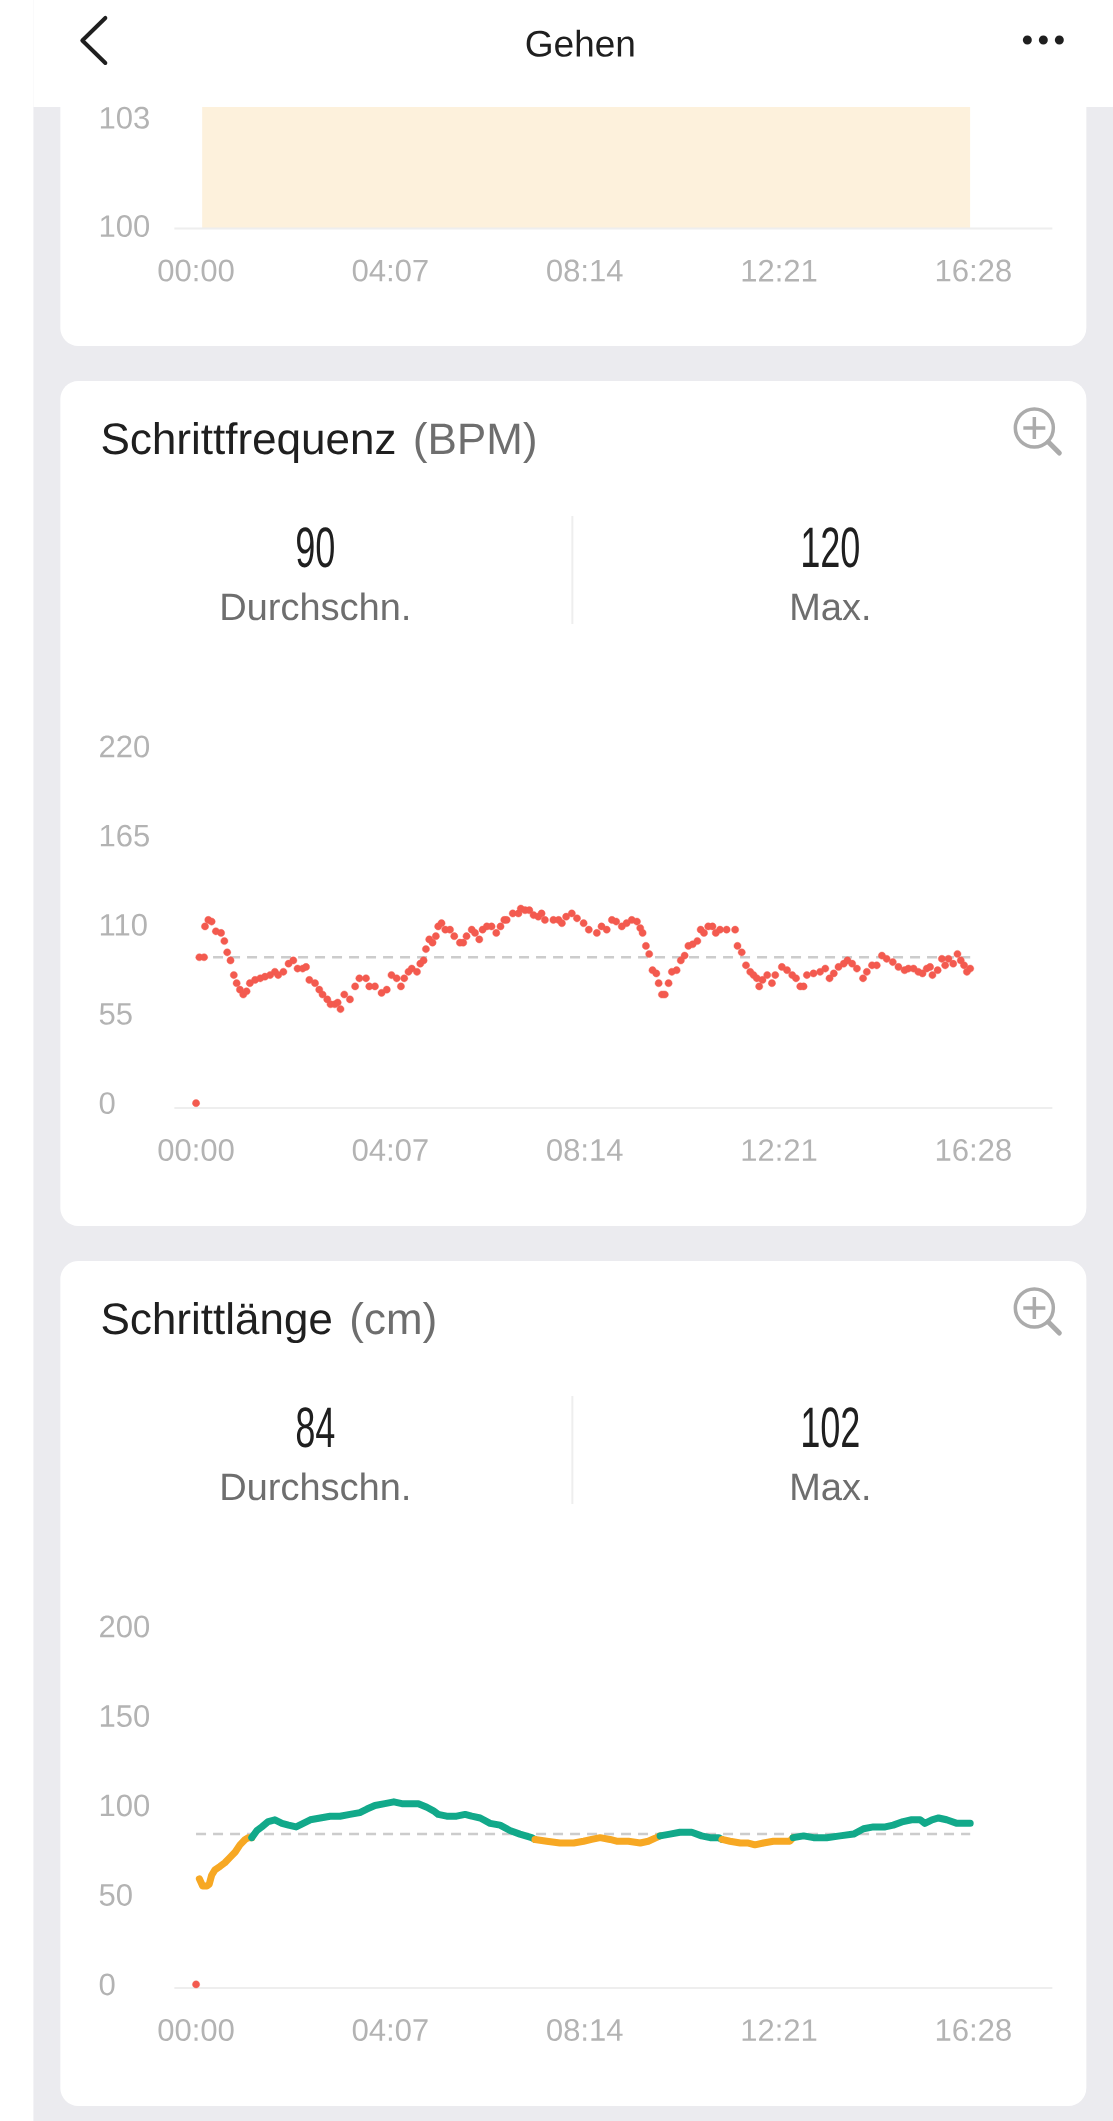  Describe the element at coordinates (315, 547) in the screenshot. I see `text: 90` at that location.